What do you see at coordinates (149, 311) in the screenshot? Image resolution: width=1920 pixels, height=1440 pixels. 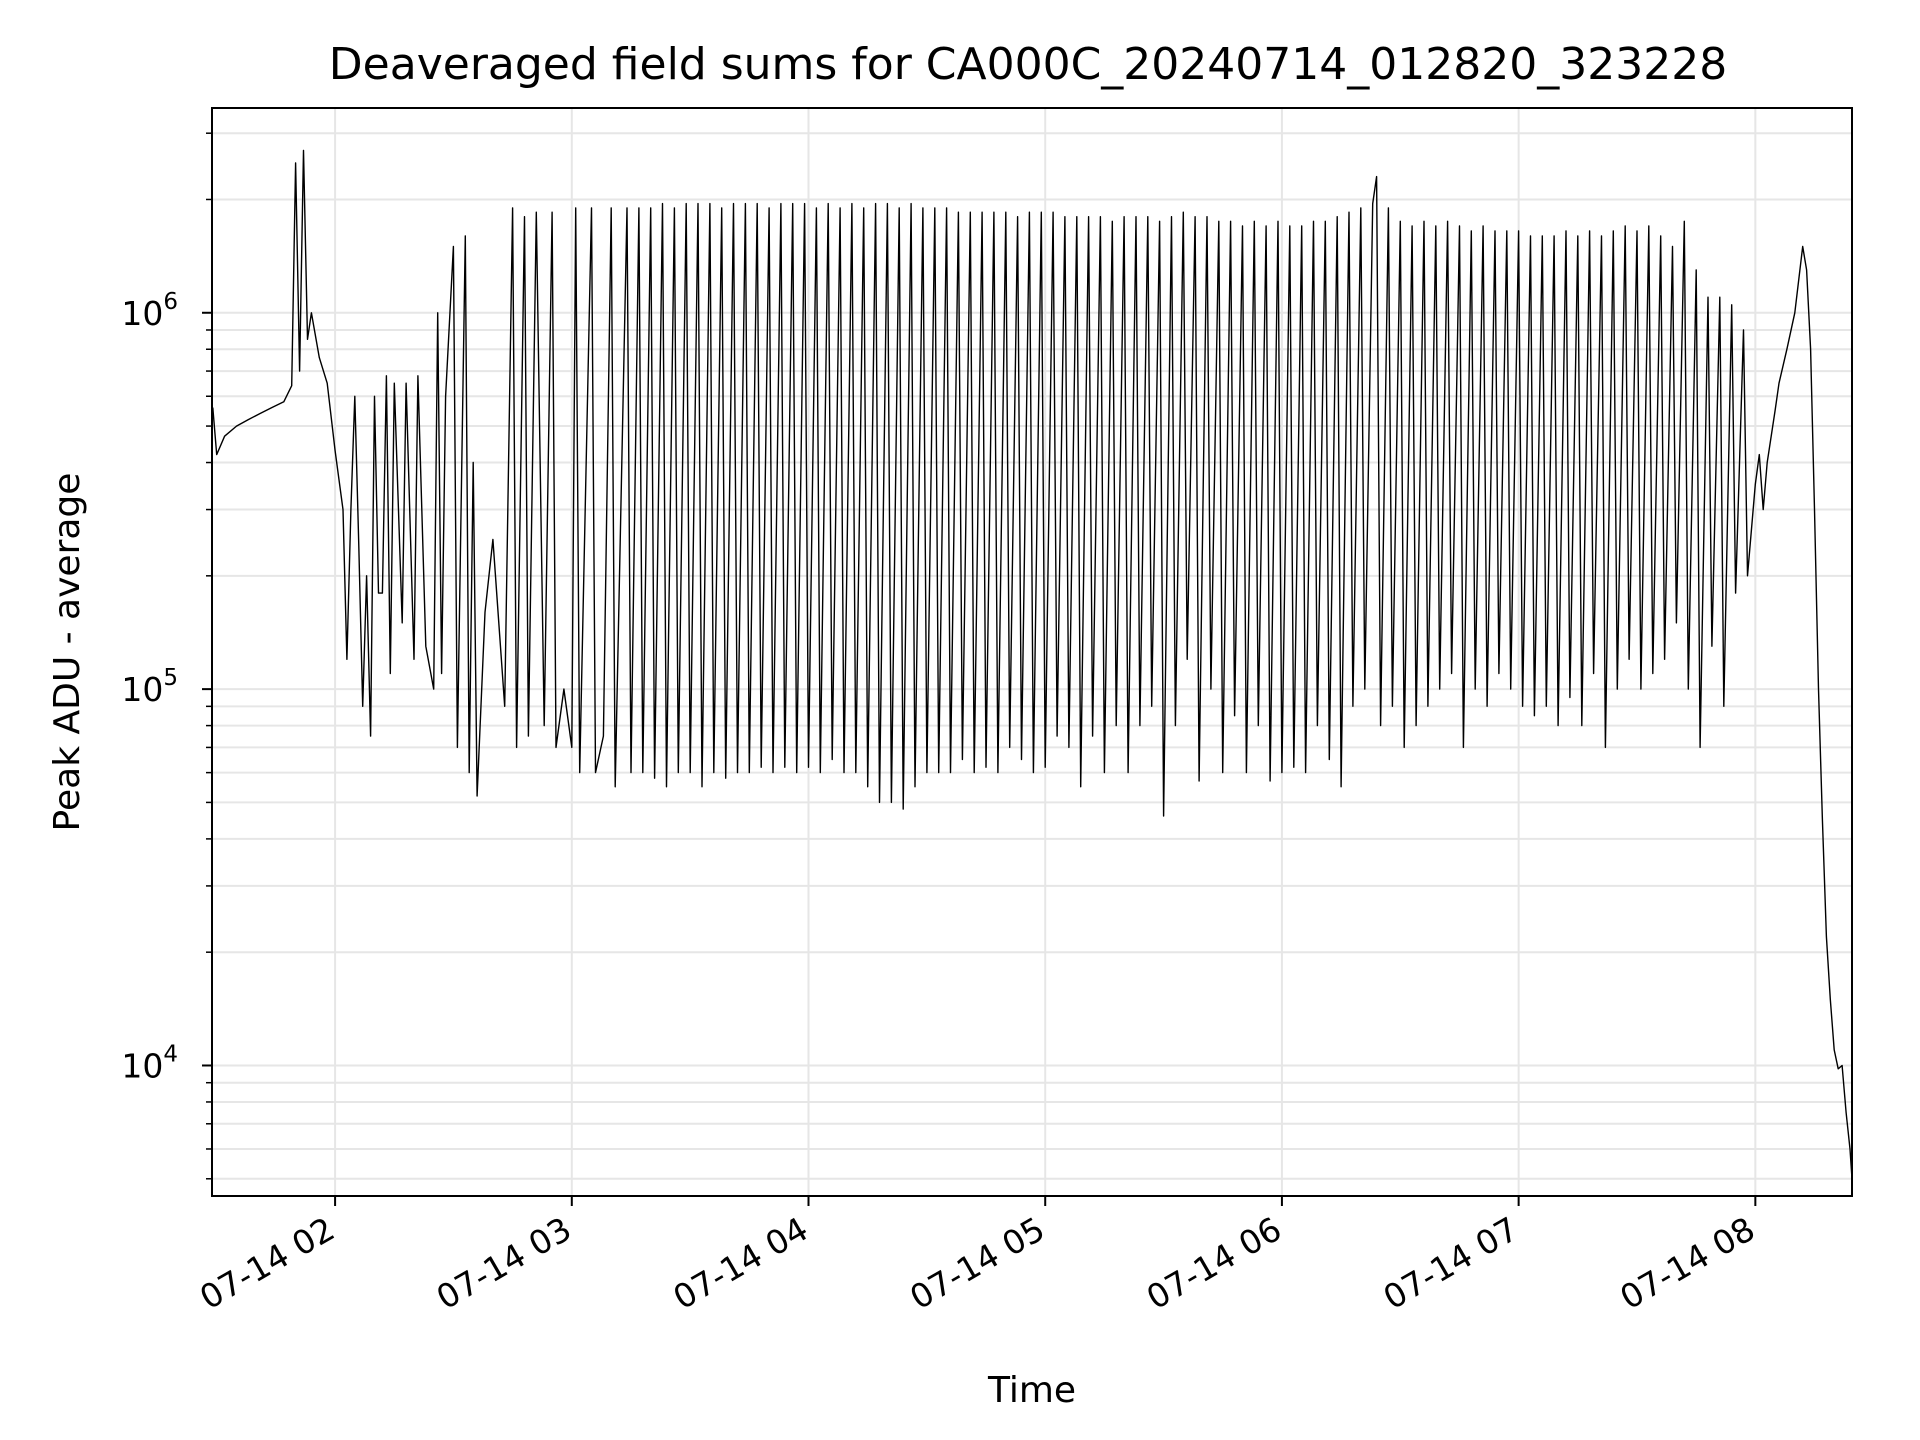 I see `y-tick-label: 10⁶` at bounding box center [149, 311].